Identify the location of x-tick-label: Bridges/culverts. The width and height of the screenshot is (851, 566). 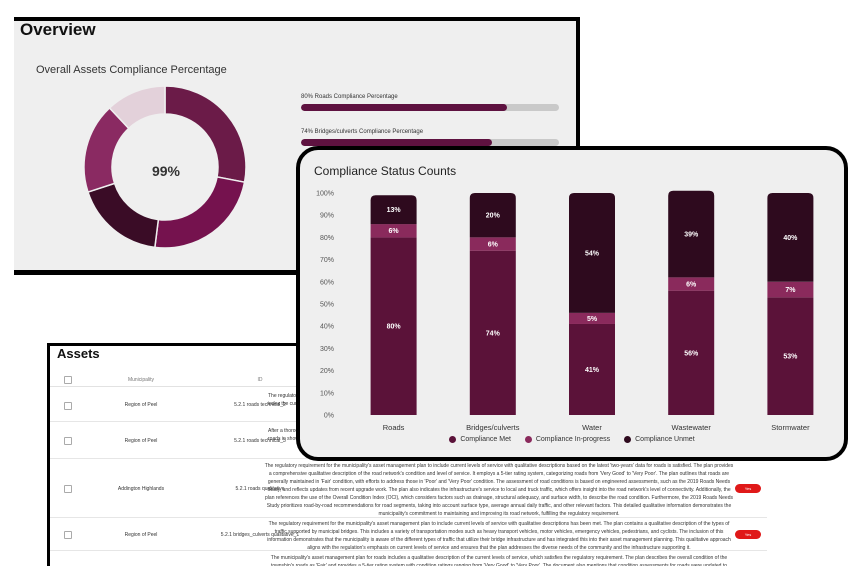
(493, 427).